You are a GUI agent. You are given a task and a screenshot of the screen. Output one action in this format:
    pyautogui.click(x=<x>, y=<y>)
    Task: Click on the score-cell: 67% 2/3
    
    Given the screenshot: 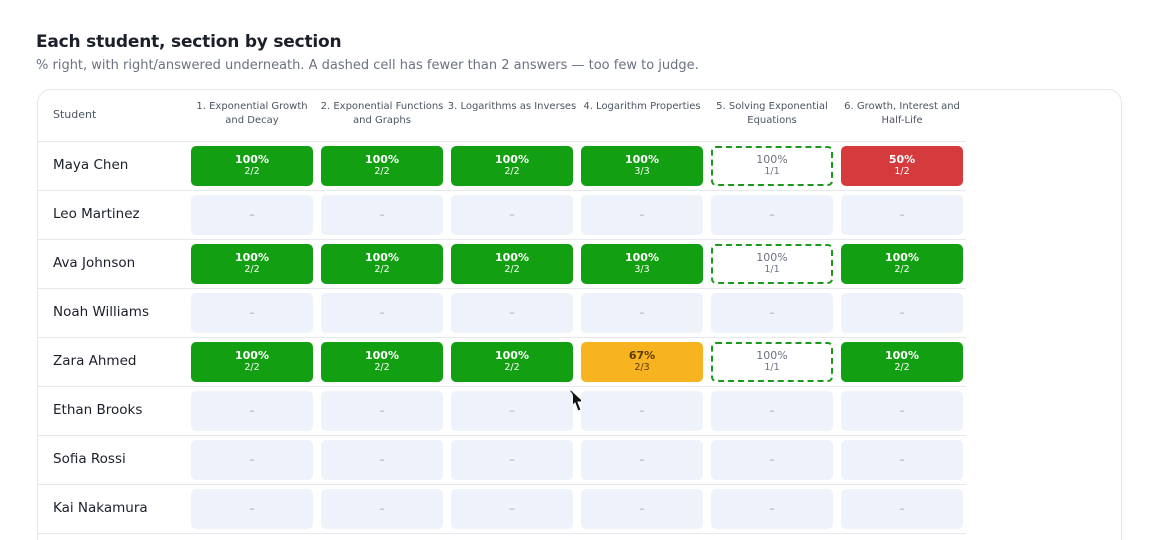 What is the action you would take?
    pyautogui.click(x=642, y=362)
    